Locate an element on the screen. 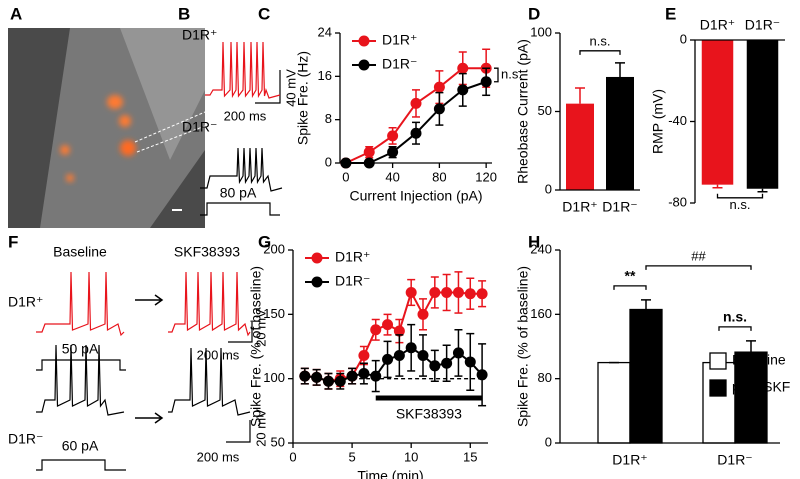 The height and width of the screenshot is (479, 800). y-axis-label: Rheobase Current (pA) is located at coordinates (523, 111).